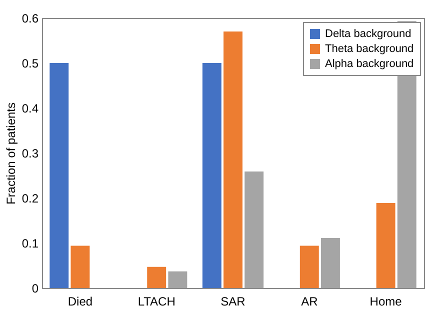 This screenshot has height=324, width=447. What do you see at coordinates (369, 49) in the screenshot?
I see `legend-label: Theta background` at bounding box center [369, 49].